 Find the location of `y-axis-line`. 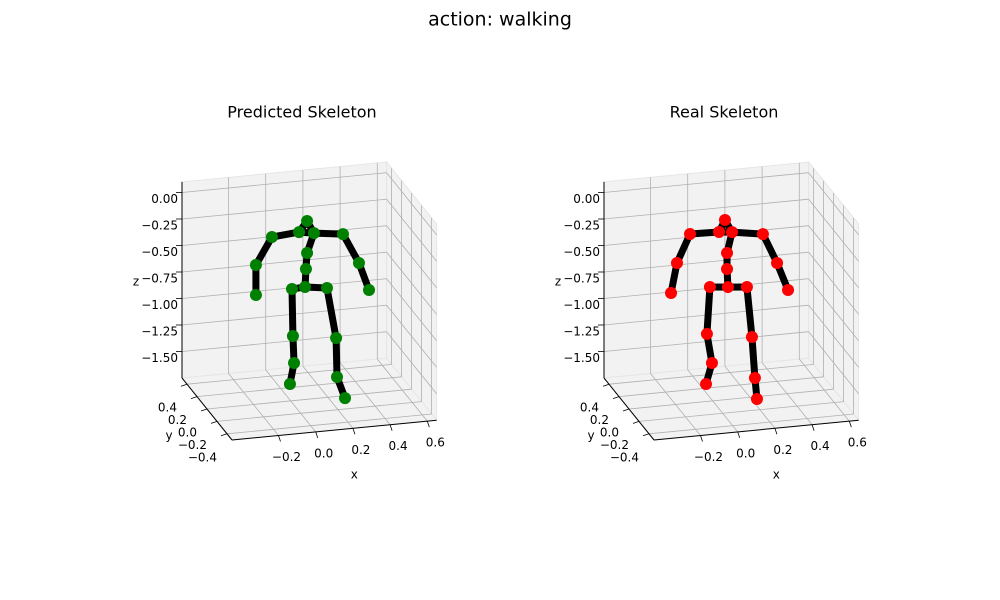

y-axis-line is located at coordinates (629, 409).